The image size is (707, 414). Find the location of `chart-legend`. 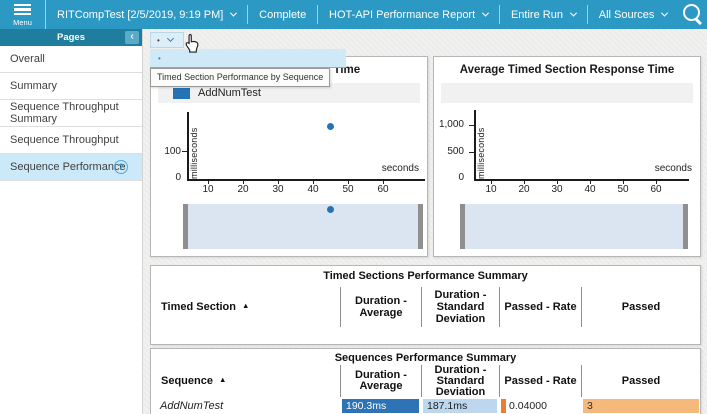

chart-legend is located at coordinates (567, 93).